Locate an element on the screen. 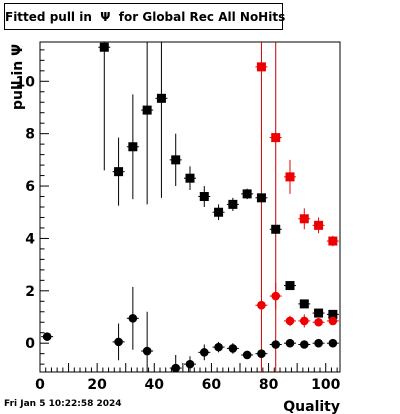  x-tick-label: 0 is located at coordinates (40, 385).